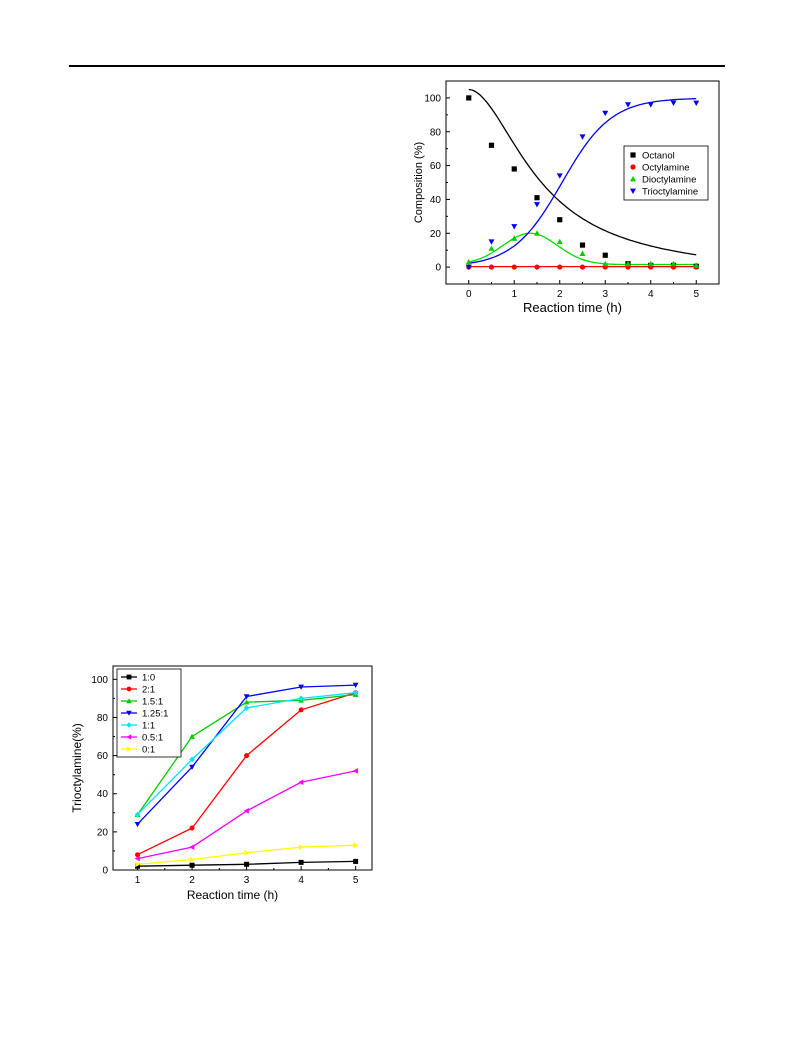 The image size is (793, 1053). I want to click on page-header-rule, so click(397, 66).